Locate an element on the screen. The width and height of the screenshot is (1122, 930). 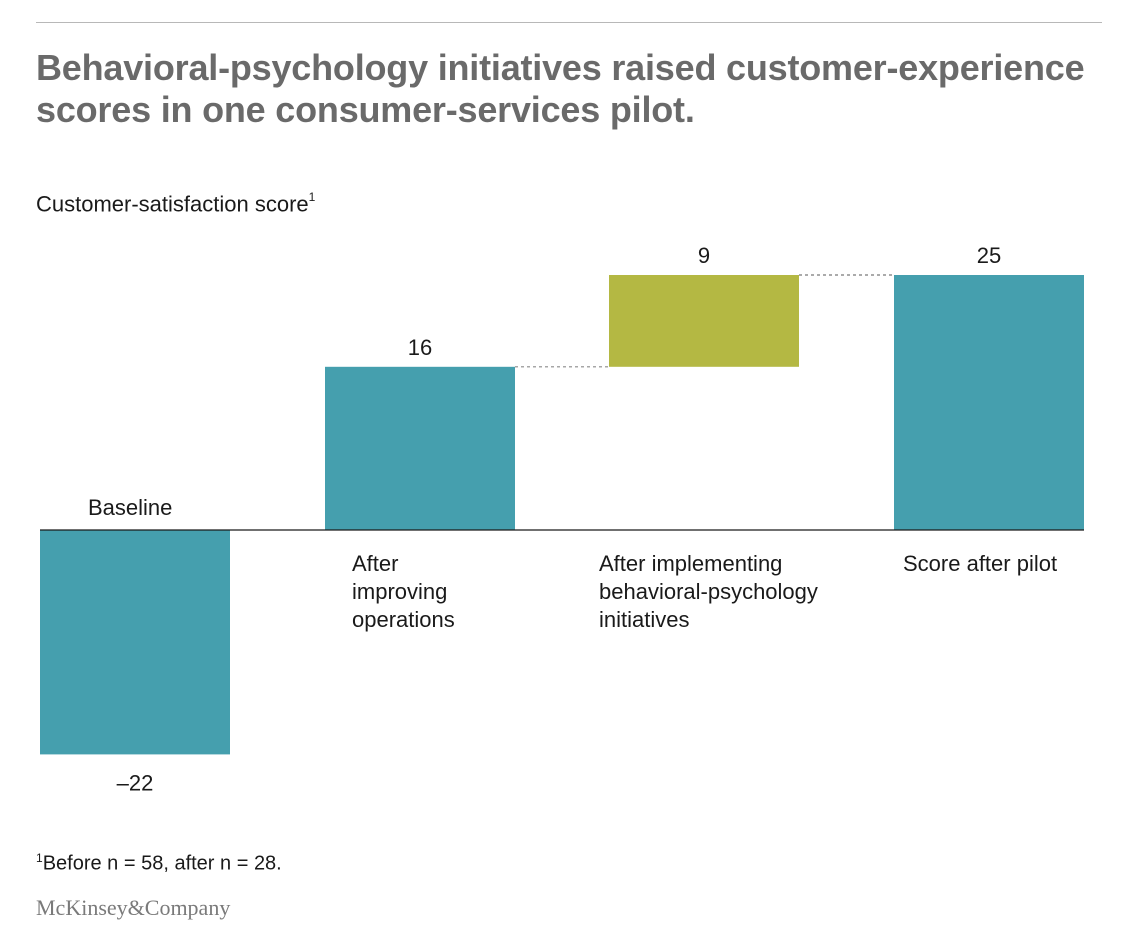
subtitle-text: Customer-satisfaction score is located at coordinates (172, 204).